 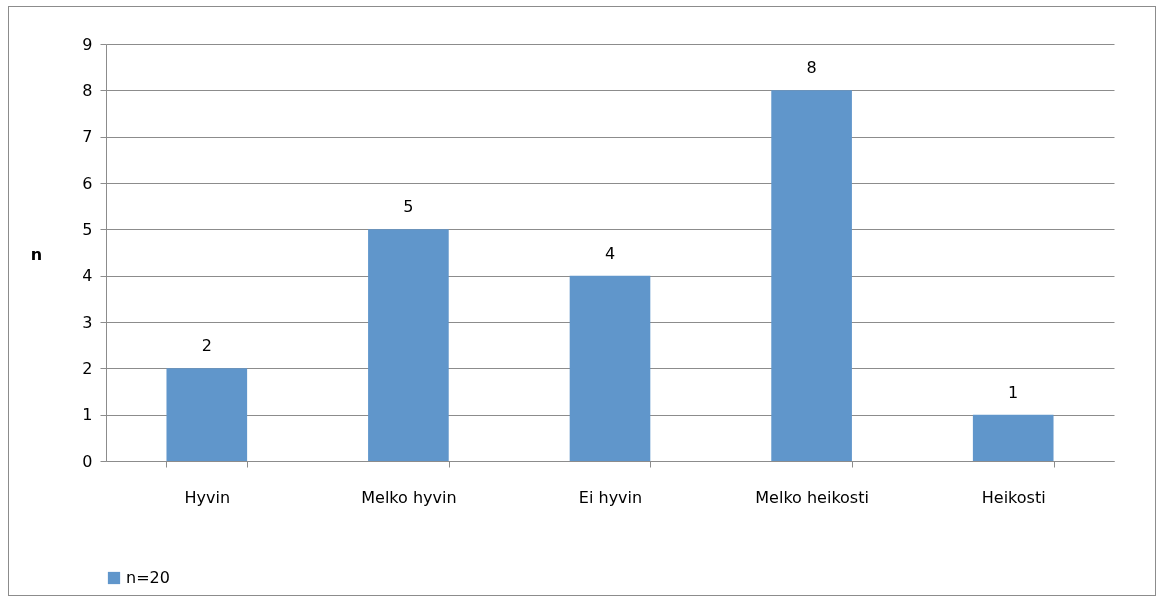 What do you see at coordinates (87, 183) in the screenshot?
I see `y-tick-label: 6` at bounding box center [87, 183].